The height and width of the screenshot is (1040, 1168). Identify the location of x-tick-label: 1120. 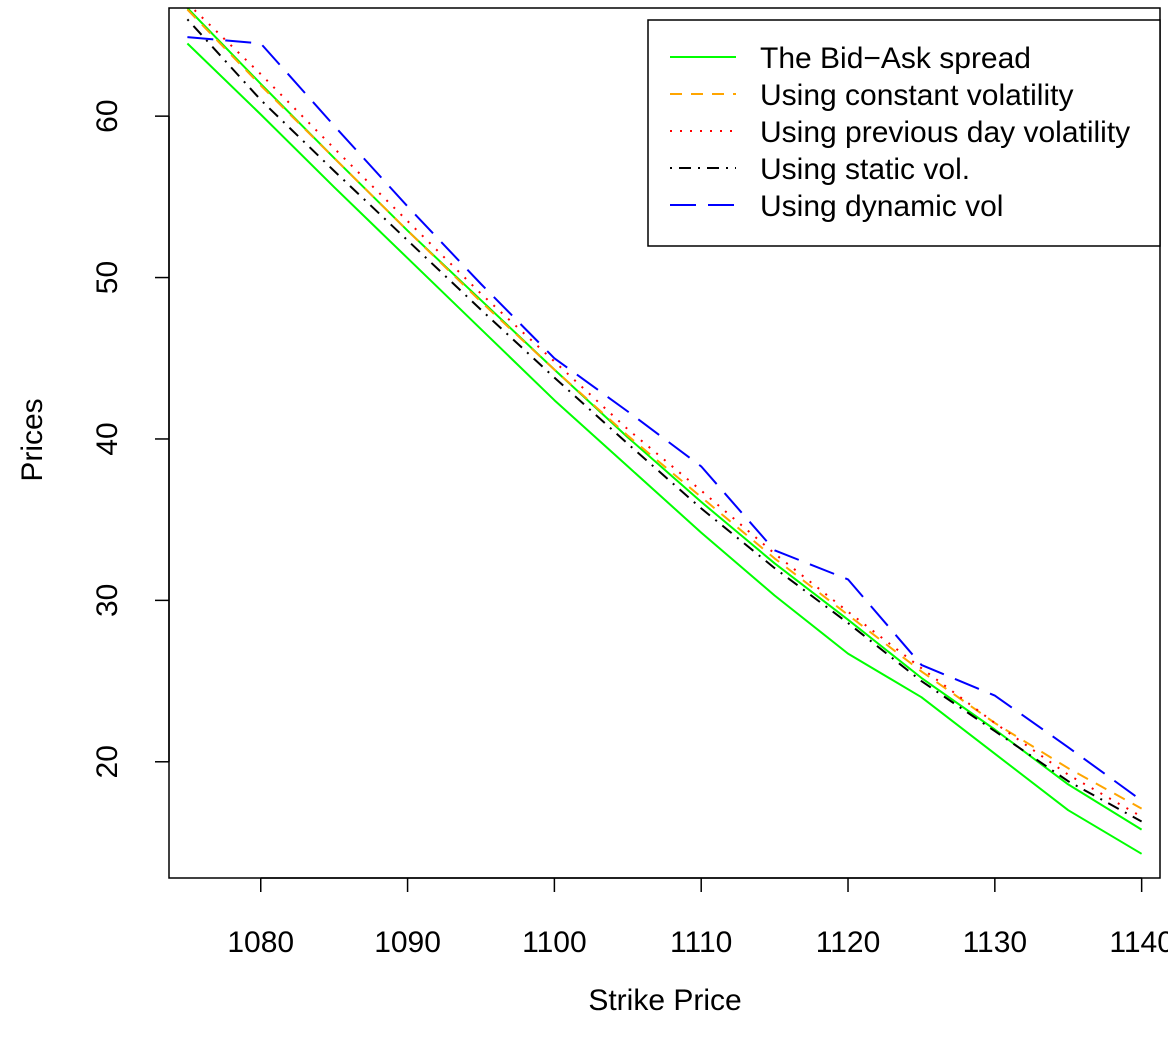
(848, 942).